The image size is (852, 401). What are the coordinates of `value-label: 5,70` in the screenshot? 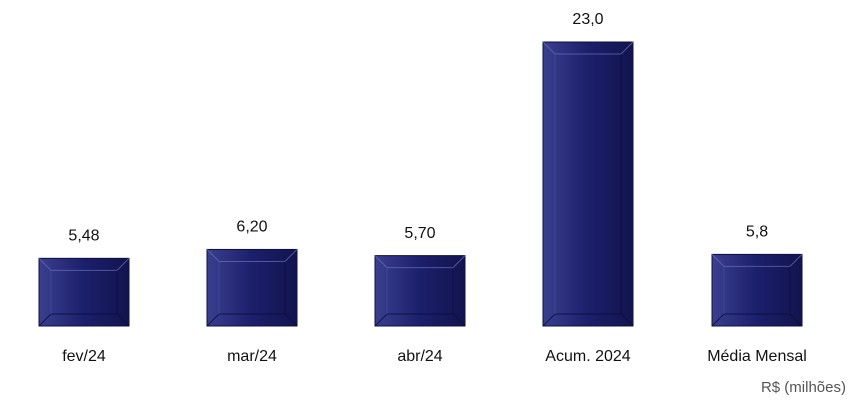 It's located at (419, 233).